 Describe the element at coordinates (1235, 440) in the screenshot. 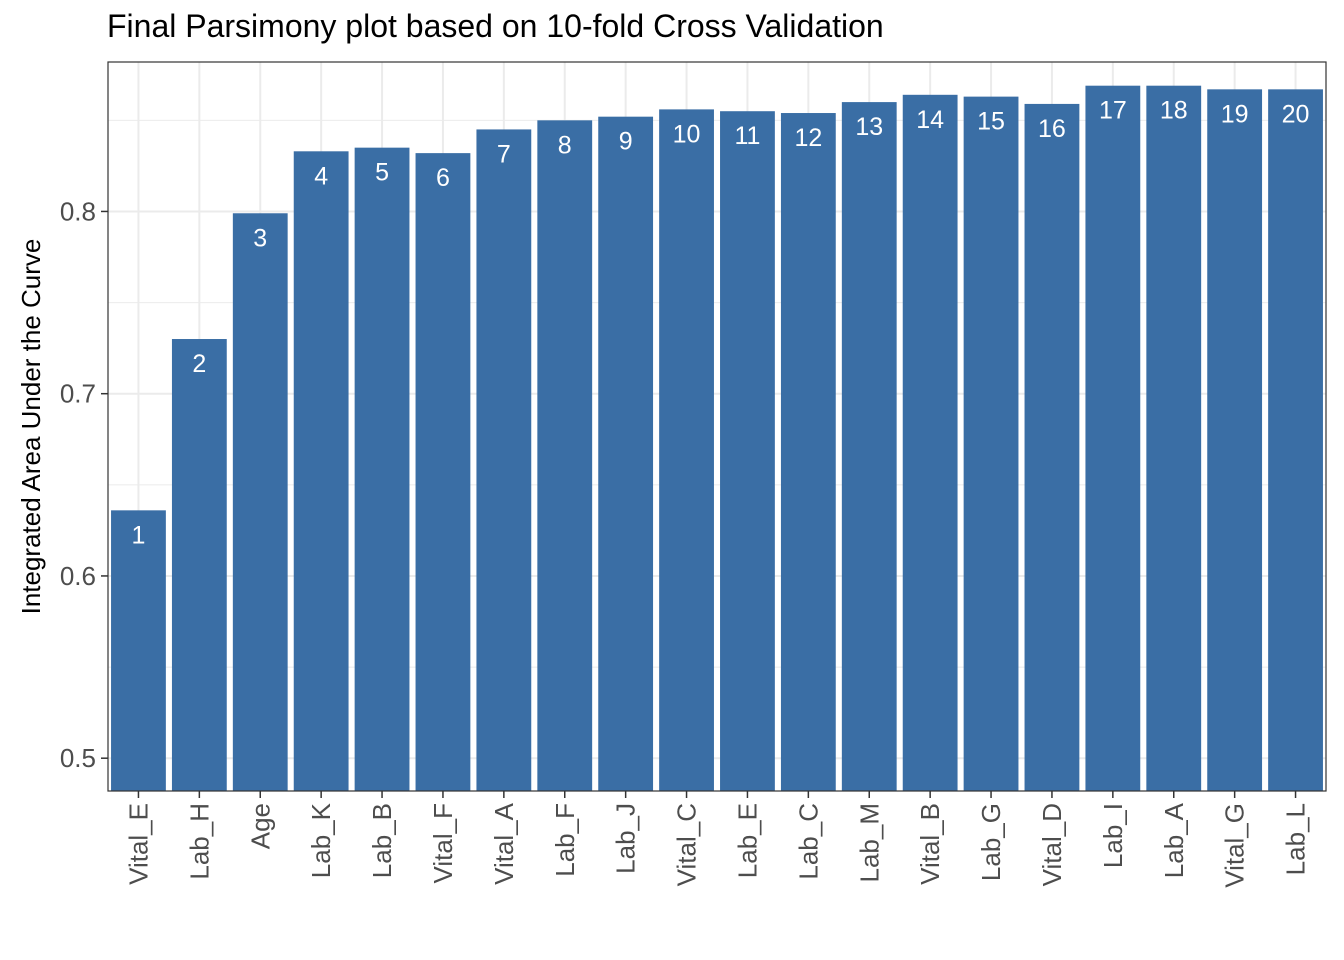

I see `bar-Vital_G` at that location.